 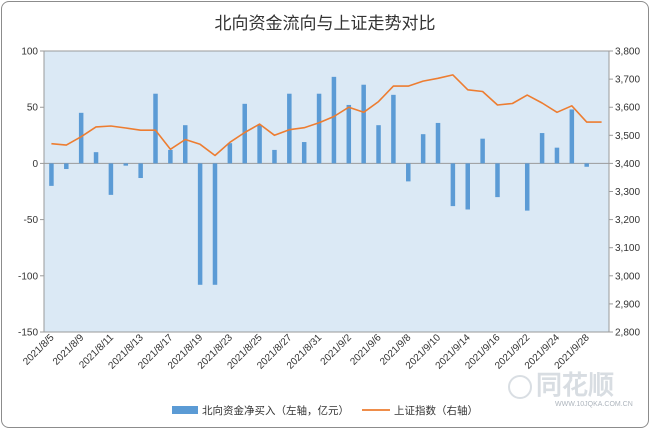 I want to click on y-right-tick-label: 3,300, so click(x=627, y=192).